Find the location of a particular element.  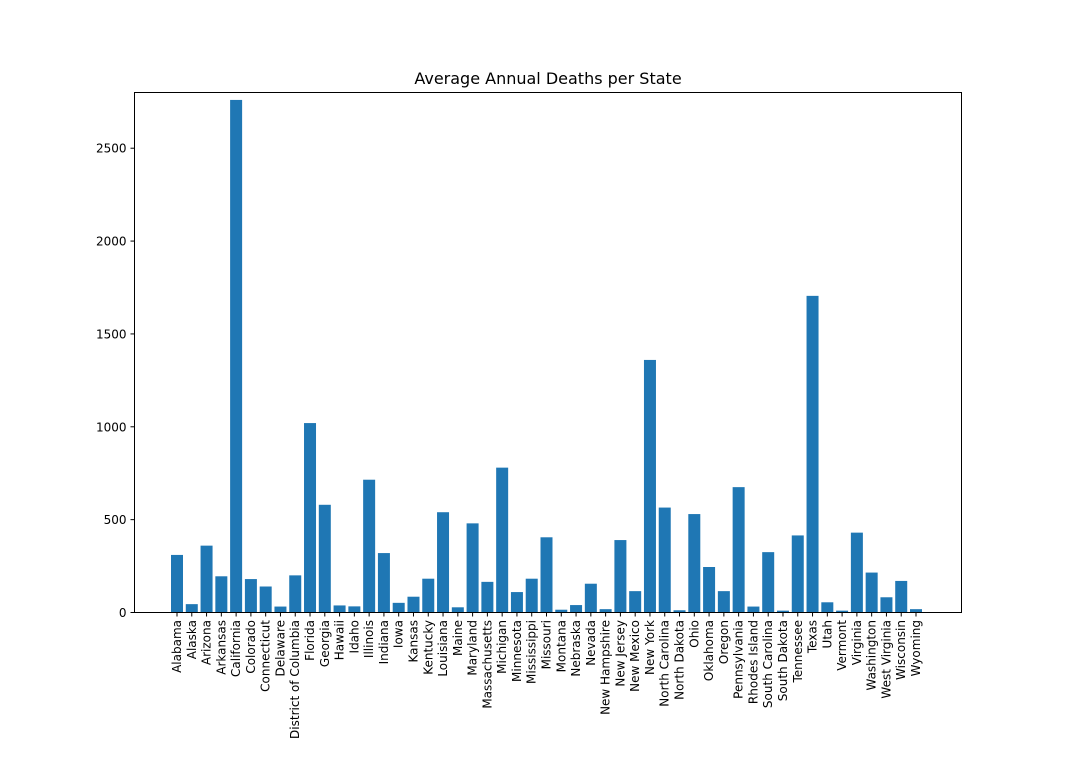

x-tick-label: Missouri is located at coordinates (547, 644).